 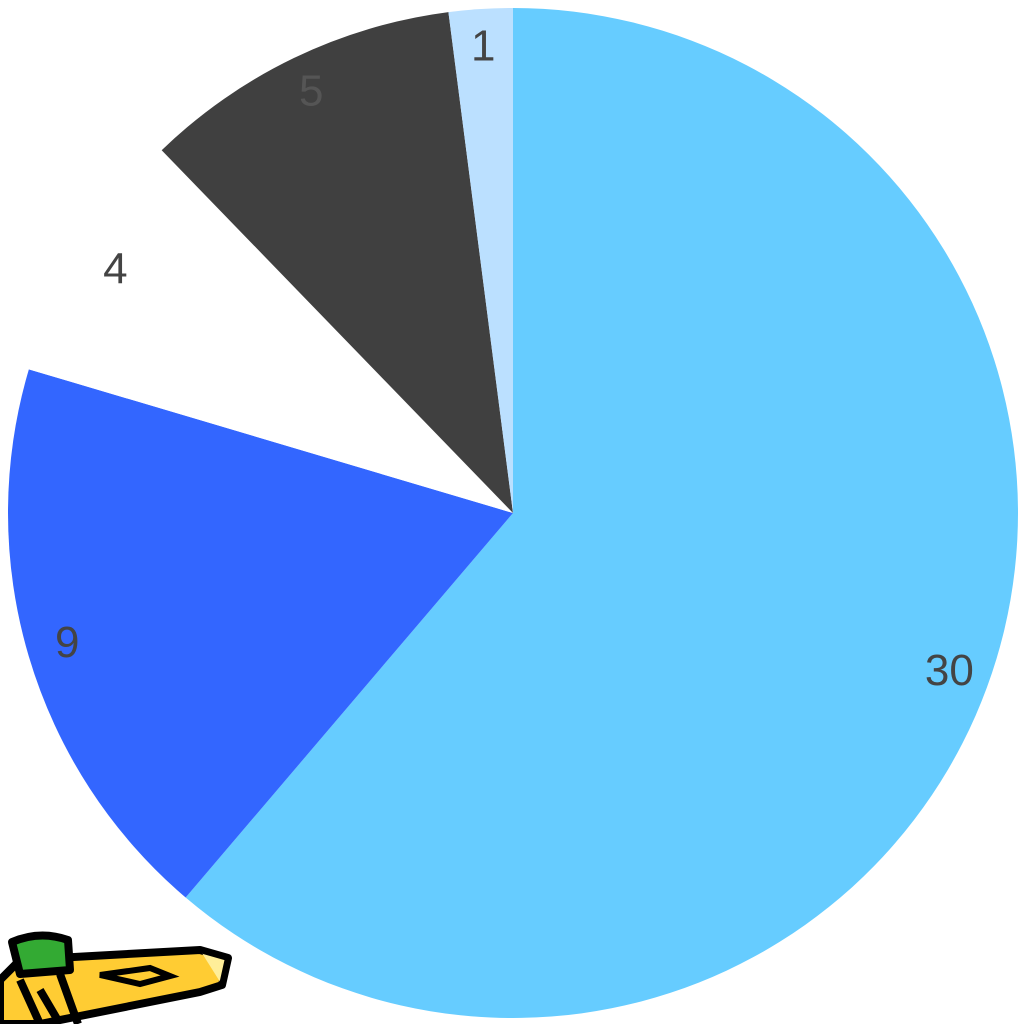 I want to click on value-label: 30, so click(x=949, y=670).